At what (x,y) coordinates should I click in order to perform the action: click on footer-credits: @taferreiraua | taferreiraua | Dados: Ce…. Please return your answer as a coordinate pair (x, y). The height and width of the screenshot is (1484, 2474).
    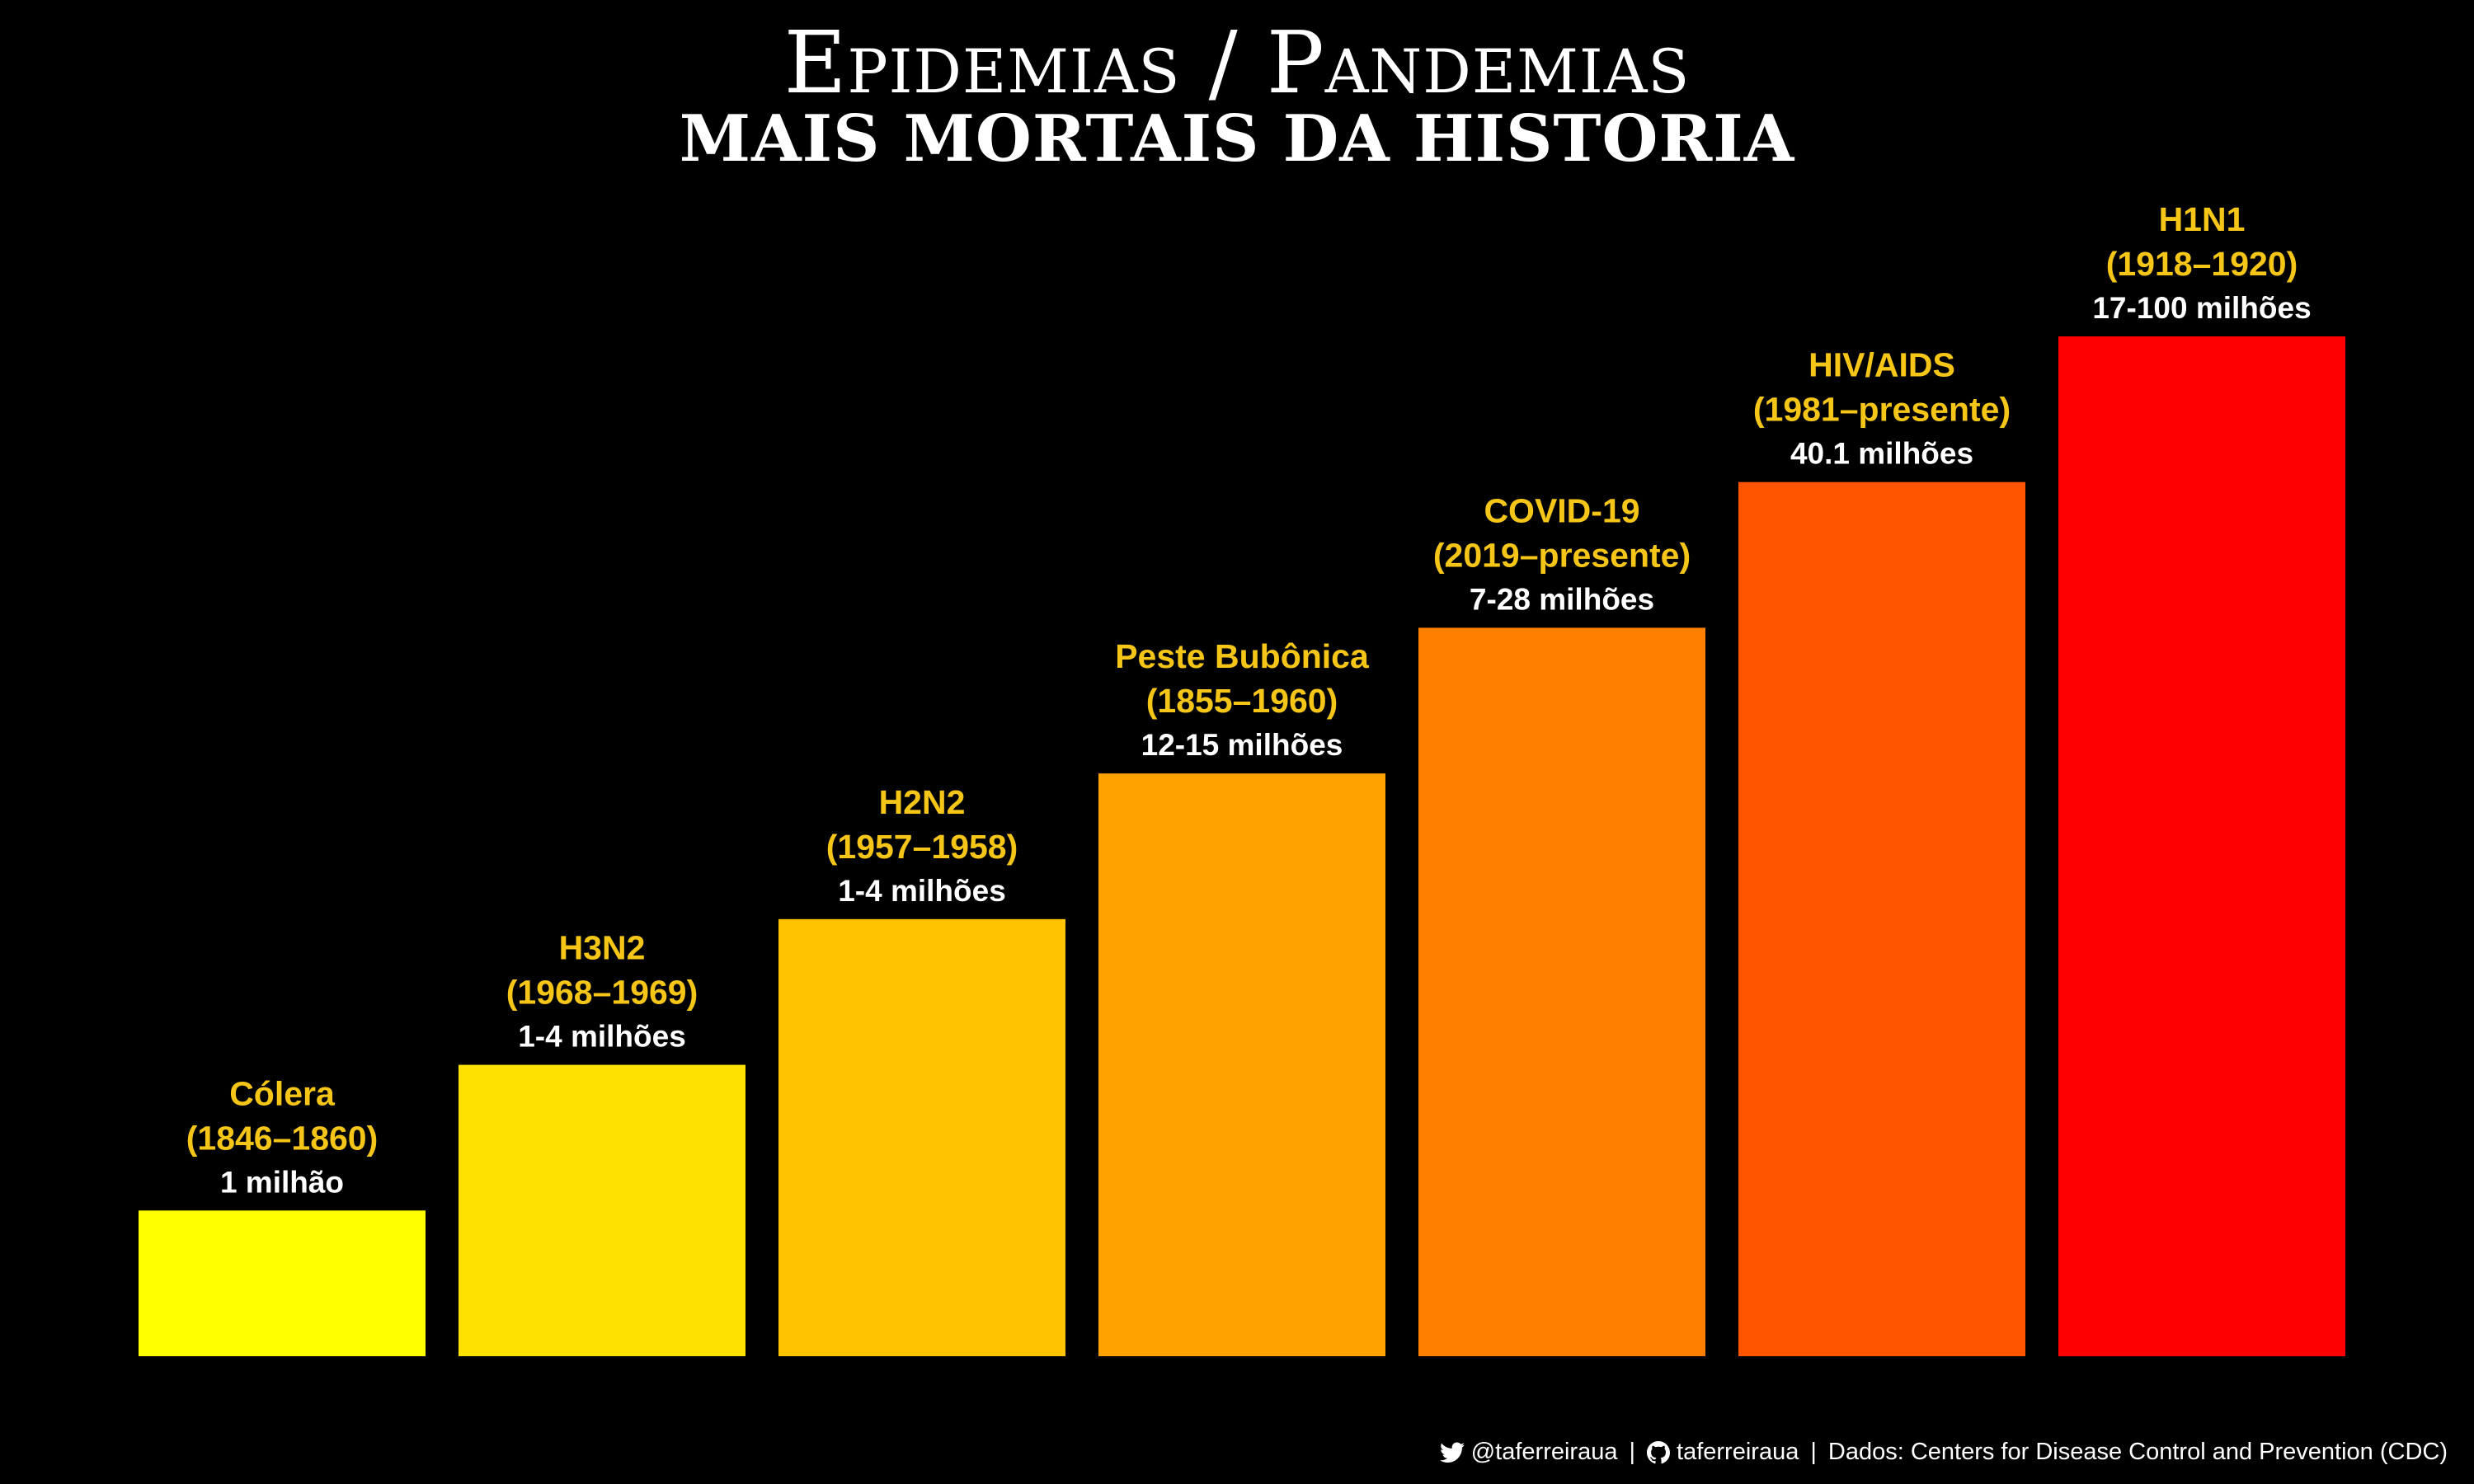
    Looking at the image, I should click on (1943, 1452).